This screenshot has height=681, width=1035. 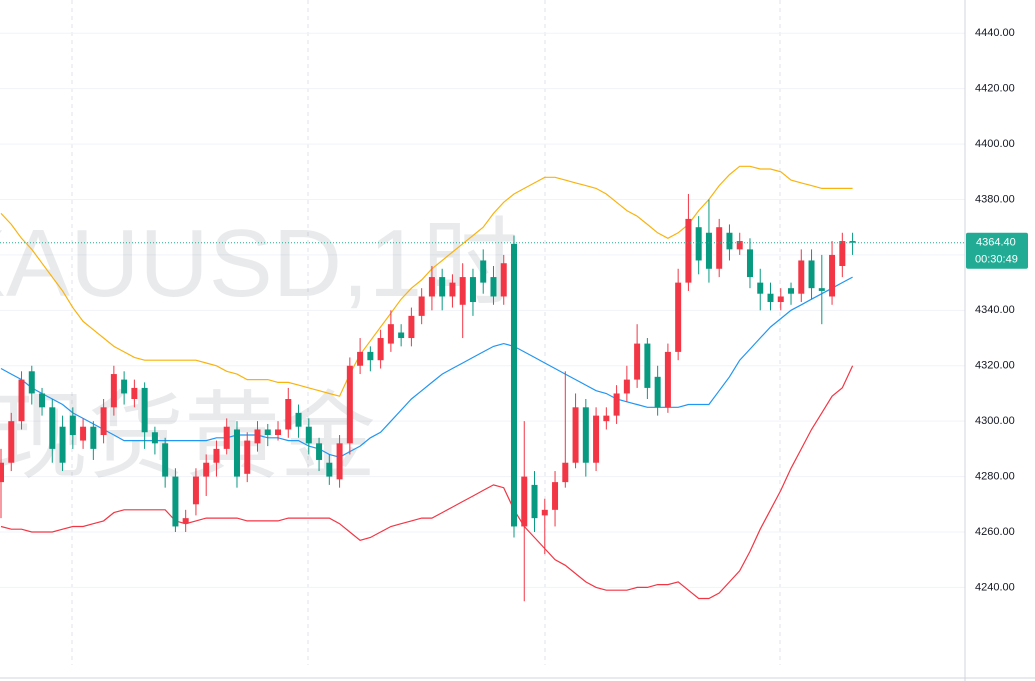 What do you see at coordinates (995, 33) in the screenshot?
I see `y-tick-label: 4440.00` at bounding box center [995, 33].